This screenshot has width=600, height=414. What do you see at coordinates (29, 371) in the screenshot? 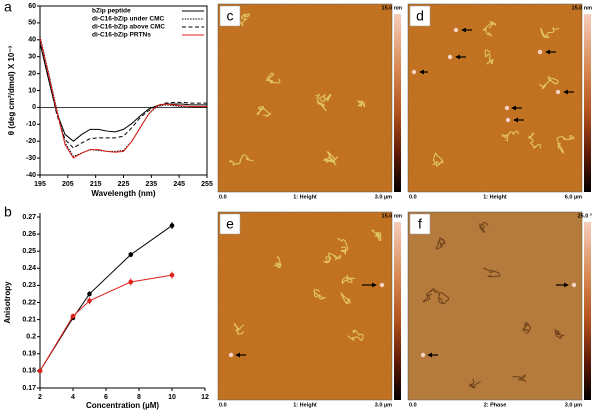
I see `y-tick-label: 0.18` at bounding box center [29, 371].